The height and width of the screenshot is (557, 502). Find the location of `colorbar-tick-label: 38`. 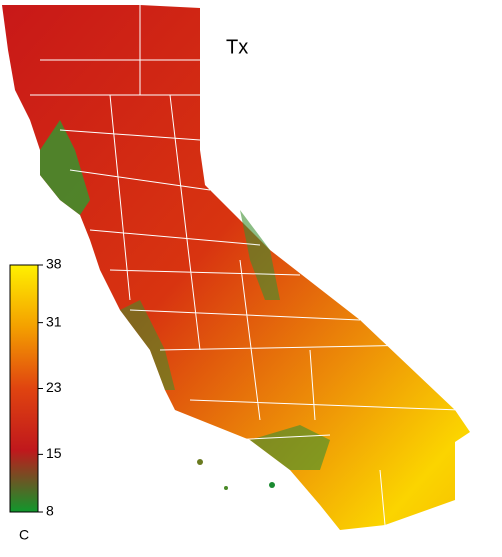

colorbar-tick-label: 38 is located at coordinates (54, 264).